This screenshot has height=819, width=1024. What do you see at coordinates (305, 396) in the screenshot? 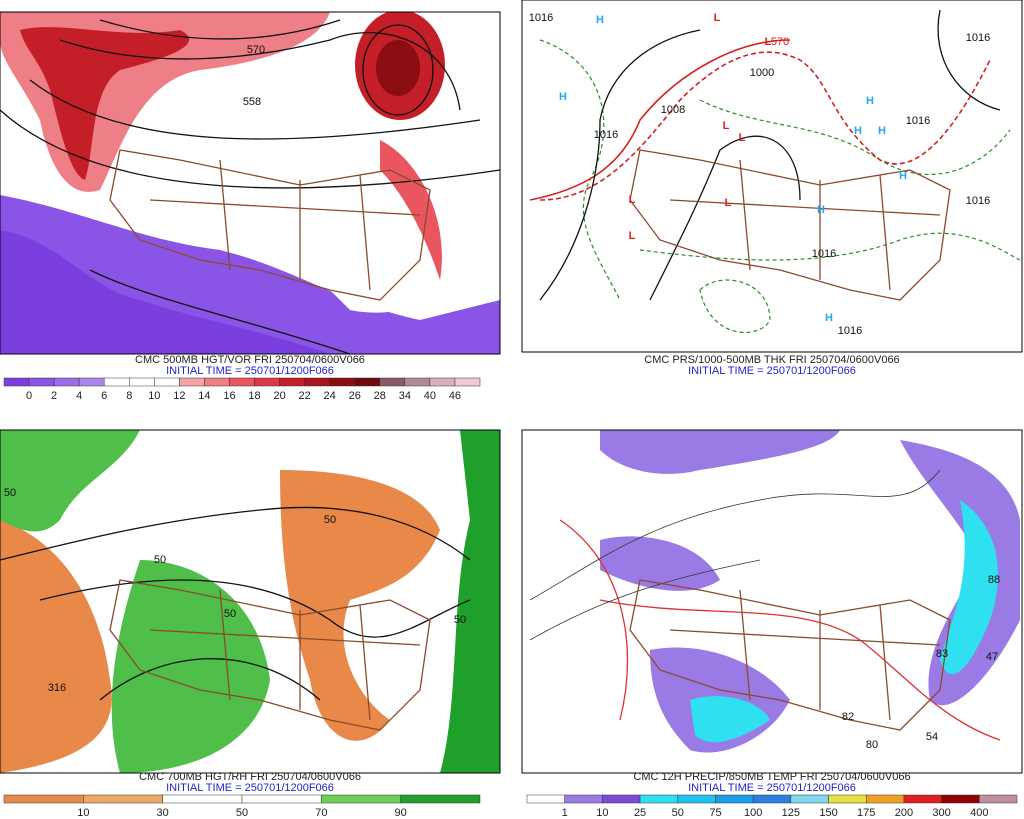
I see `colorbar-label: 22` at bounding box center [305, 396].